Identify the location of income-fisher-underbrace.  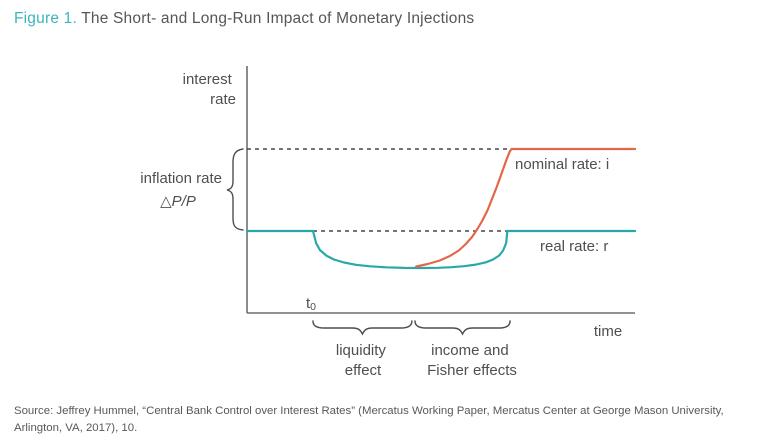
(462, 328).